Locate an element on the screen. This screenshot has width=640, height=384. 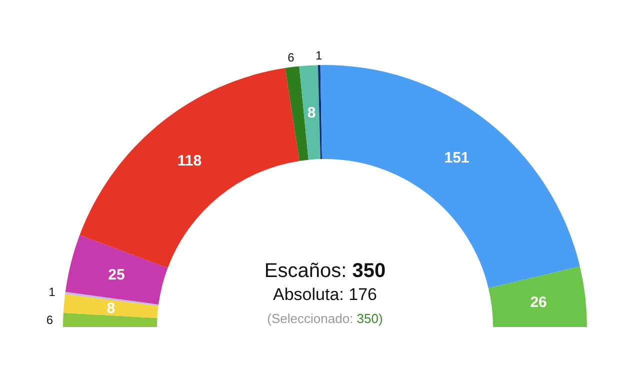
text: (Seleccionado: 350) is located at coordinates (325, 318).